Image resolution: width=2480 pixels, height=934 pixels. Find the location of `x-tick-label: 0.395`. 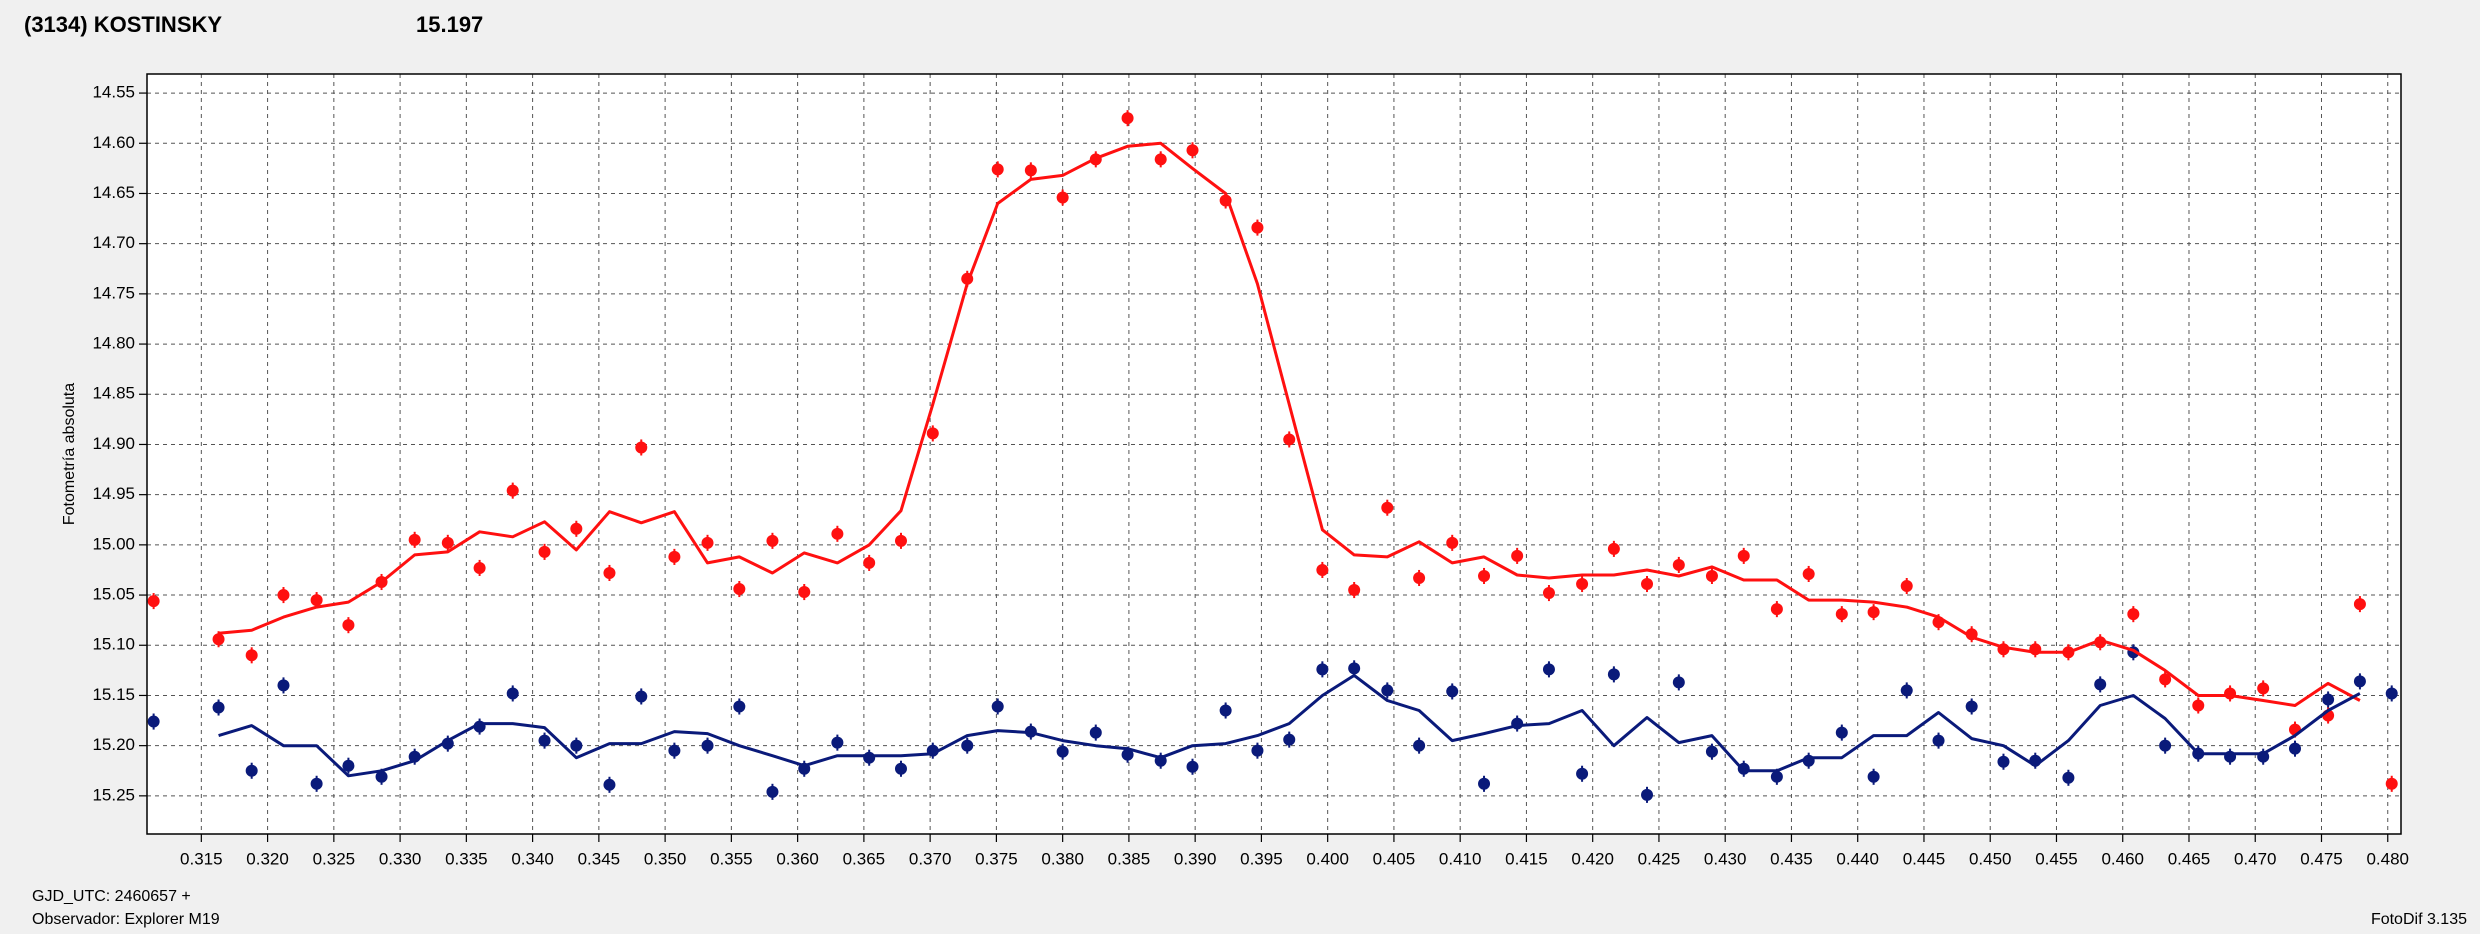

x-tick-label: 0.395 is located at coordinates (1261, 858).